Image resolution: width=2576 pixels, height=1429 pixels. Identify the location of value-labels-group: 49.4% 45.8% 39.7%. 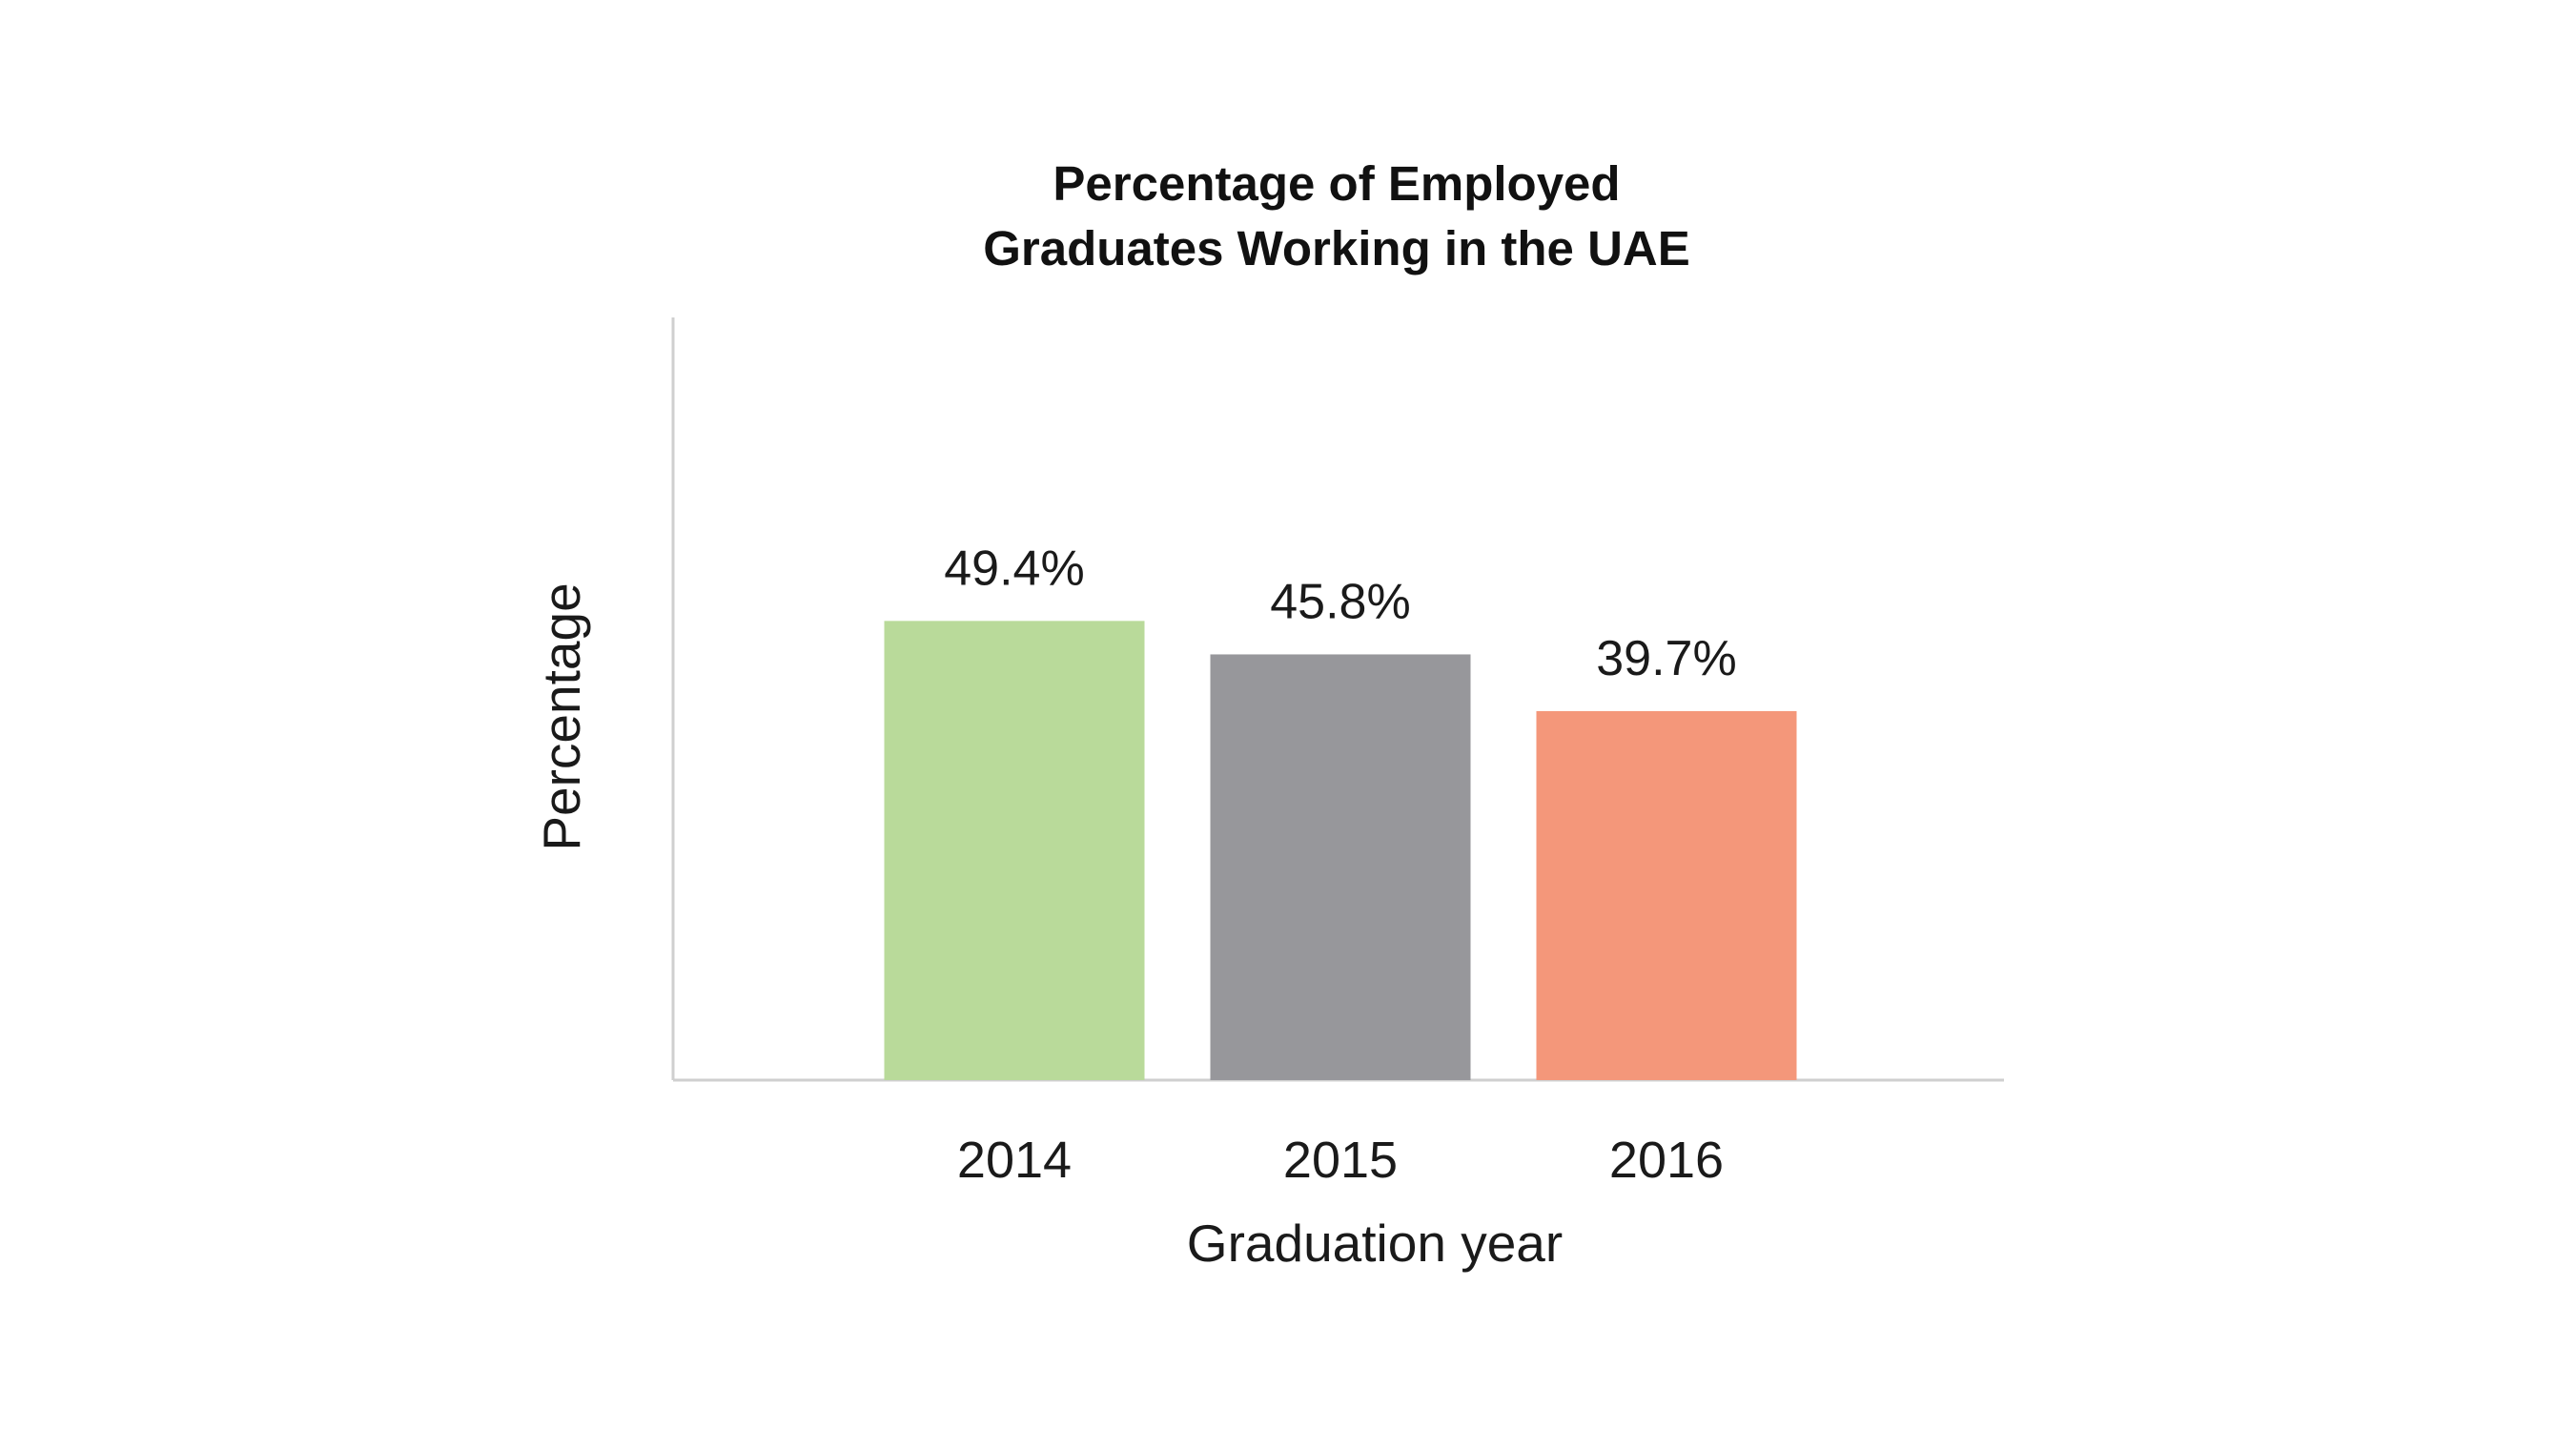
(1340, 613).